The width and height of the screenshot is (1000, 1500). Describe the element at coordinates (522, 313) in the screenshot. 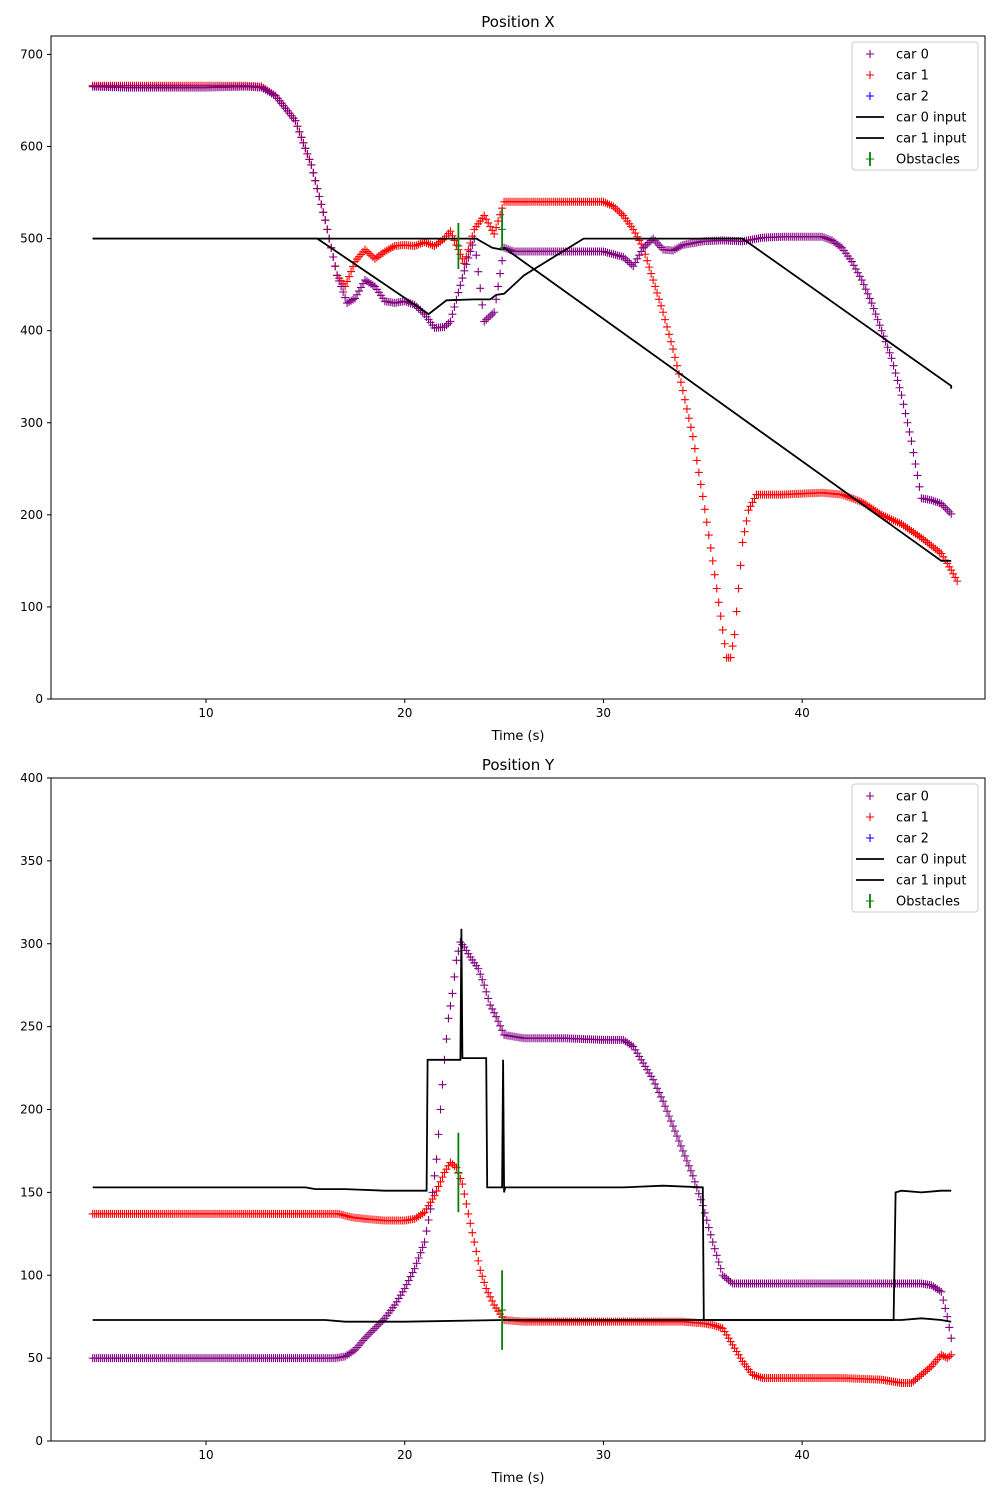

I see `series-line-car-0-input` at that location.